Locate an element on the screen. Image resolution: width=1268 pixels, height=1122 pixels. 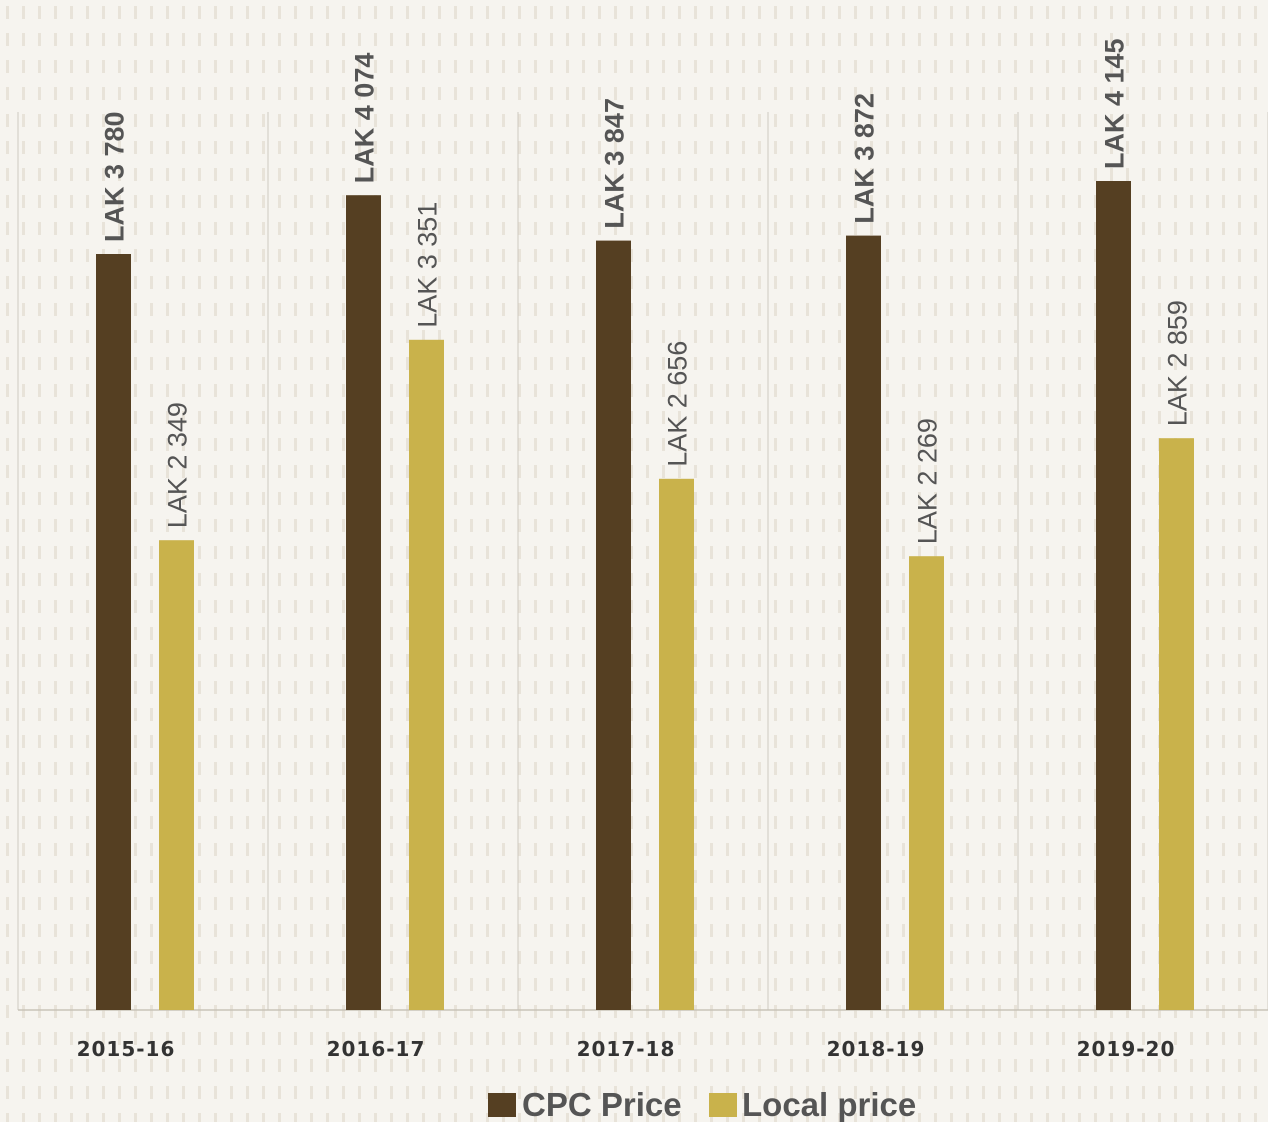
x-tick-label: 2019-20 is located at coordinates (1126, 1049).